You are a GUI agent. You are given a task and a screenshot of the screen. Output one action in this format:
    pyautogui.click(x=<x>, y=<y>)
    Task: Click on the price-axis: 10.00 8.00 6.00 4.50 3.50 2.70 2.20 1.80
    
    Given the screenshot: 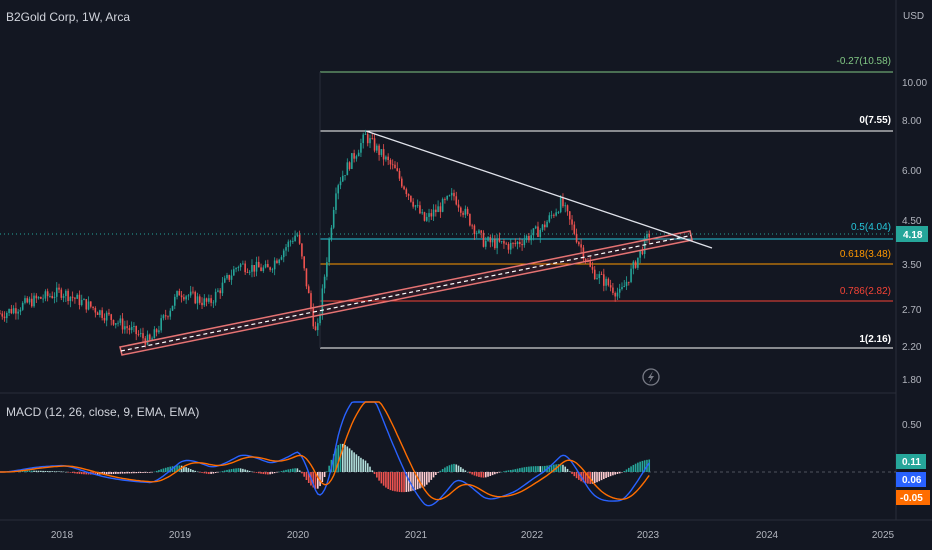 What is the action you would take?
    pyautogui.click(x=914, y=232)
    